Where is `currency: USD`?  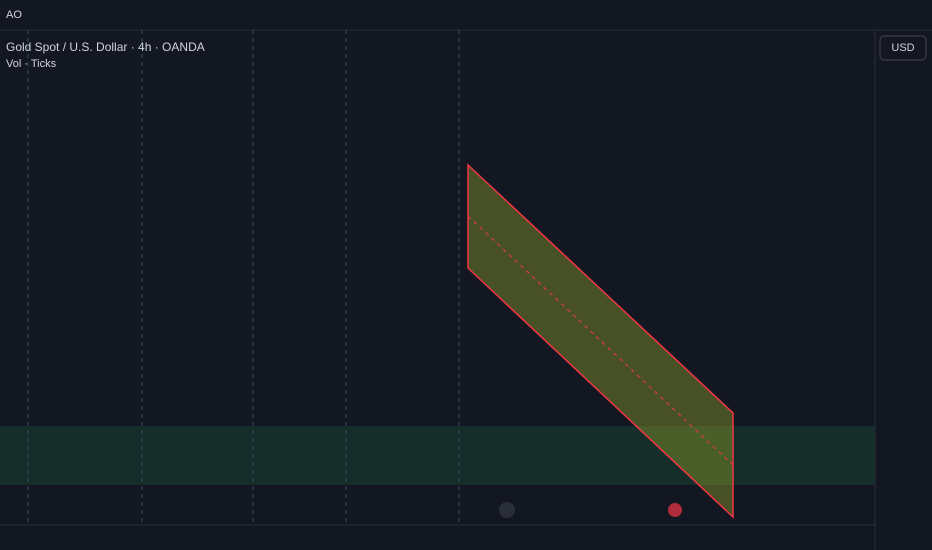
currency: USD is located at coordinates (902, 48).